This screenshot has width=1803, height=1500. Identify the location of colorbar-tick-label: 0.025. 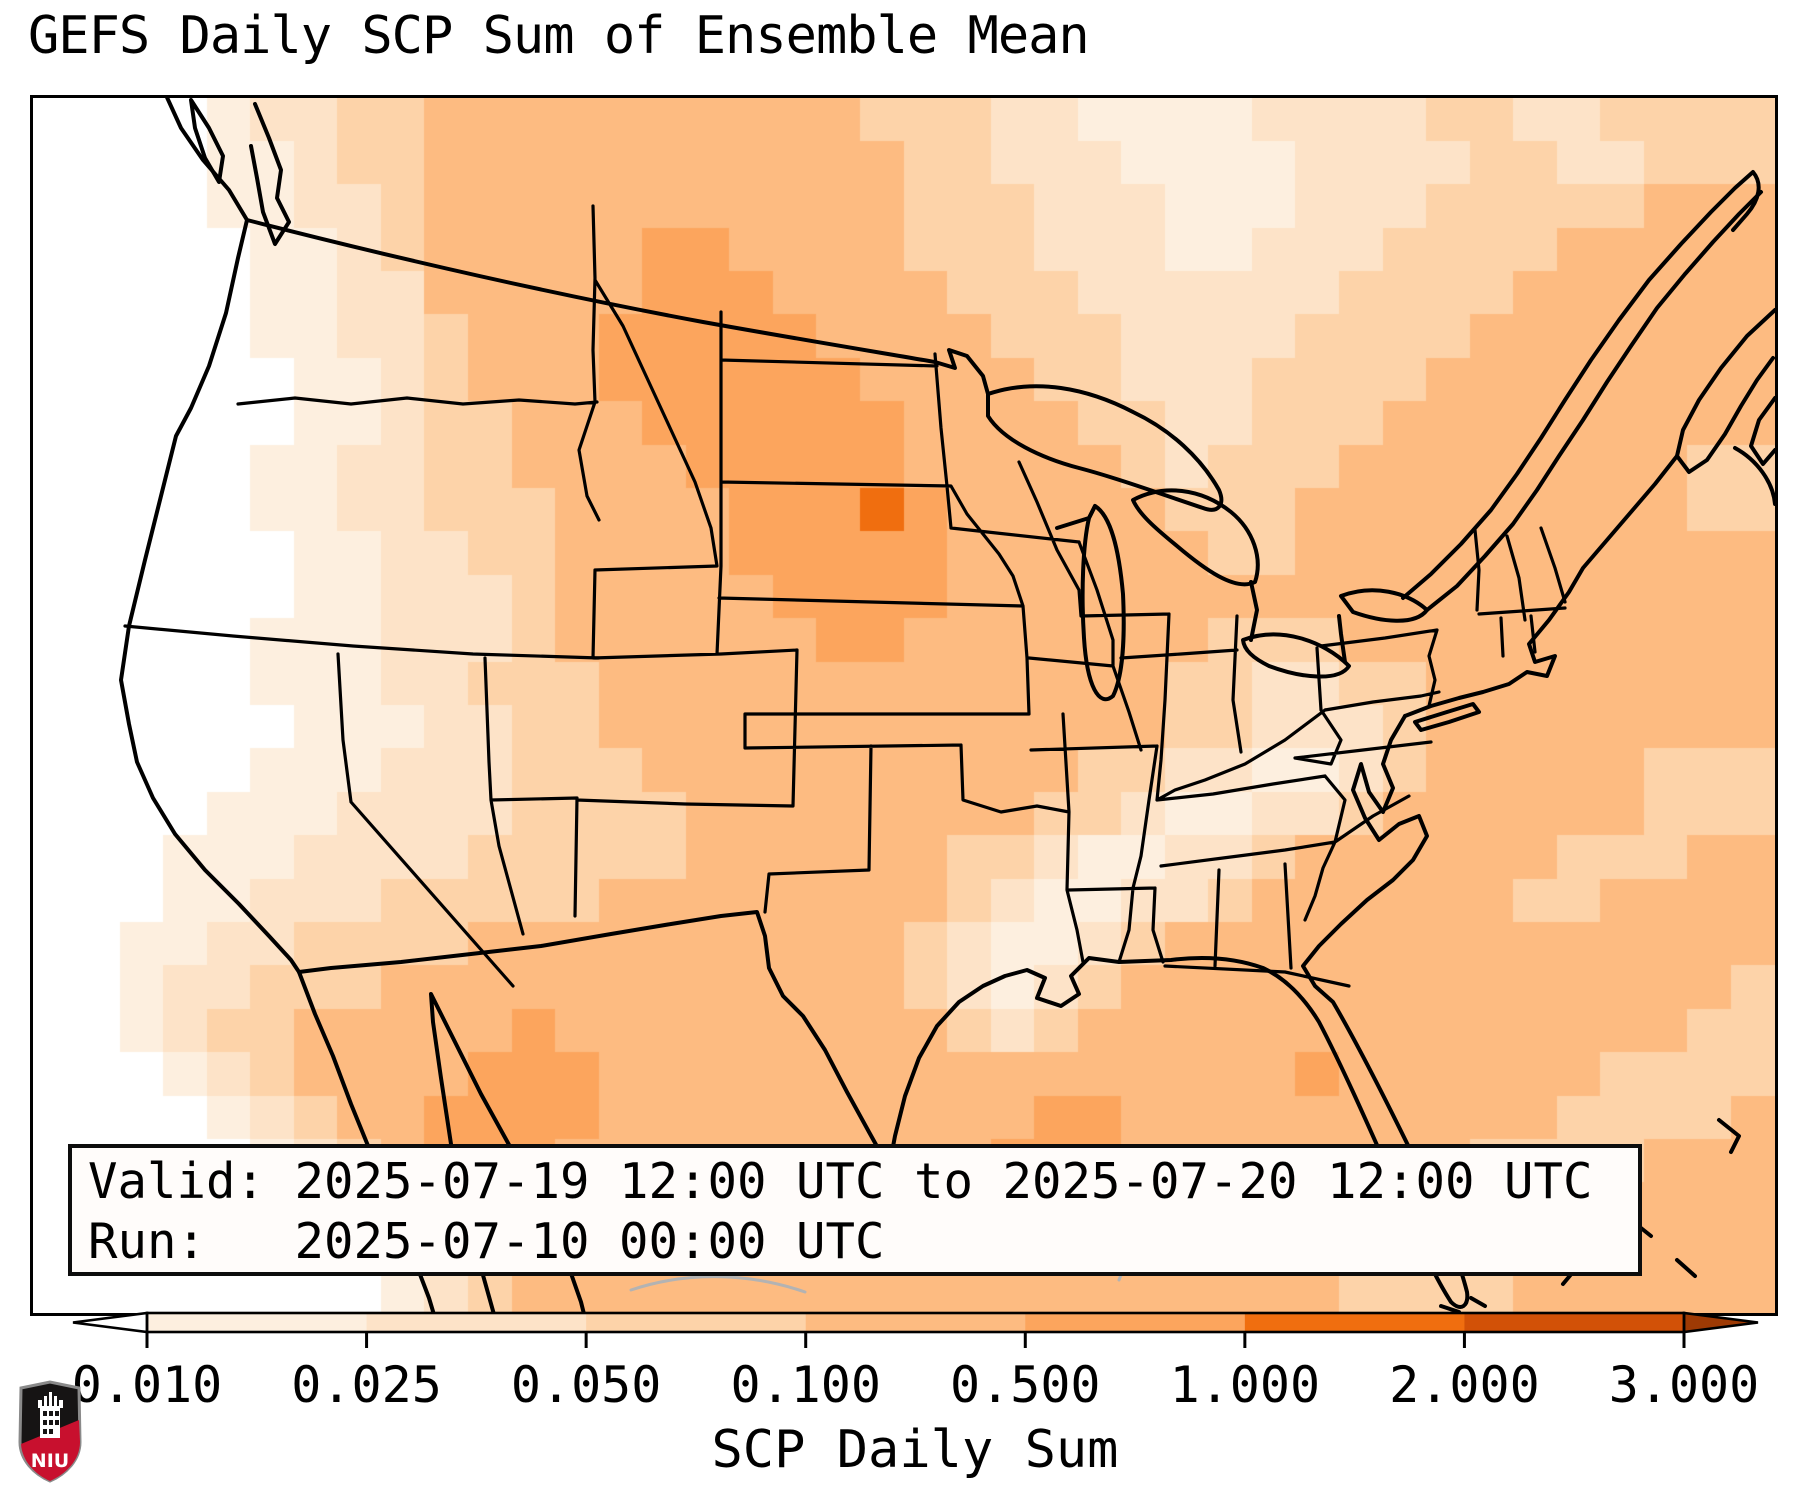
(366, 1385).